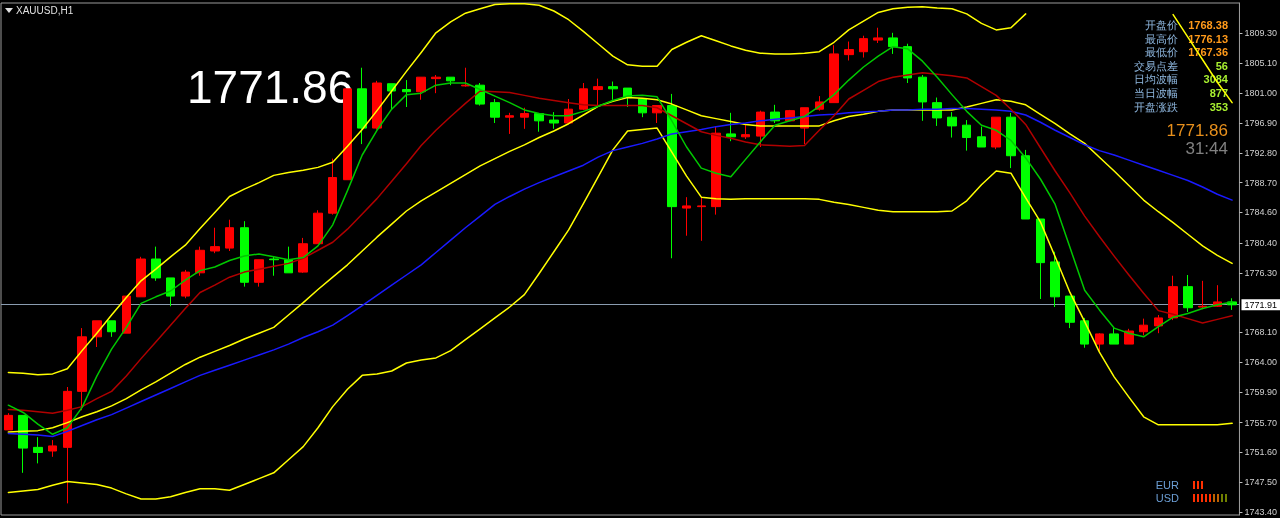  I want to click on y-tick-label: 1751.60, so click(1261, 452).